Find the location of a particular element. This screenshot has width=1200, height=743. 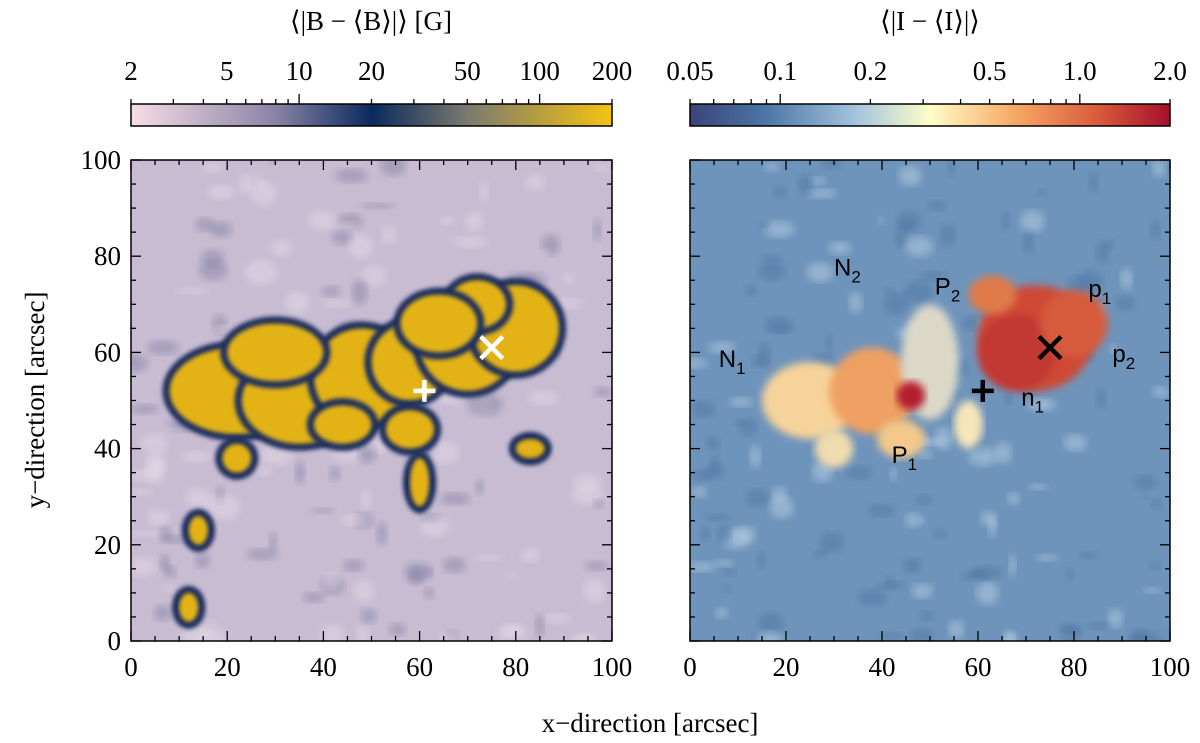

region-label: p2 is located at coordinates (1123, 357).